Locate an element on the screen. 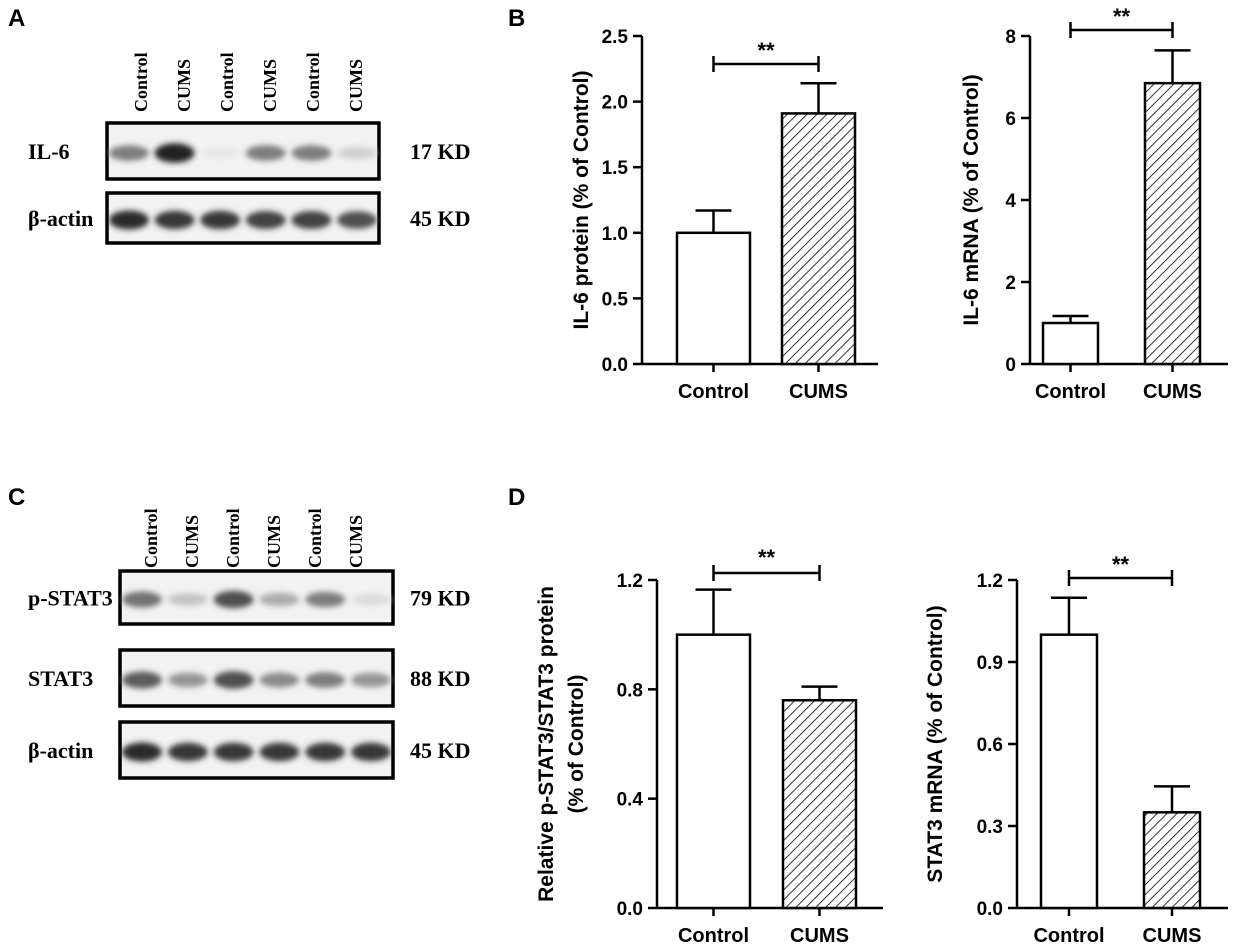 The image size is (1244, 949). protein-label: p-STAT3 is located at coordinates (70, 598).